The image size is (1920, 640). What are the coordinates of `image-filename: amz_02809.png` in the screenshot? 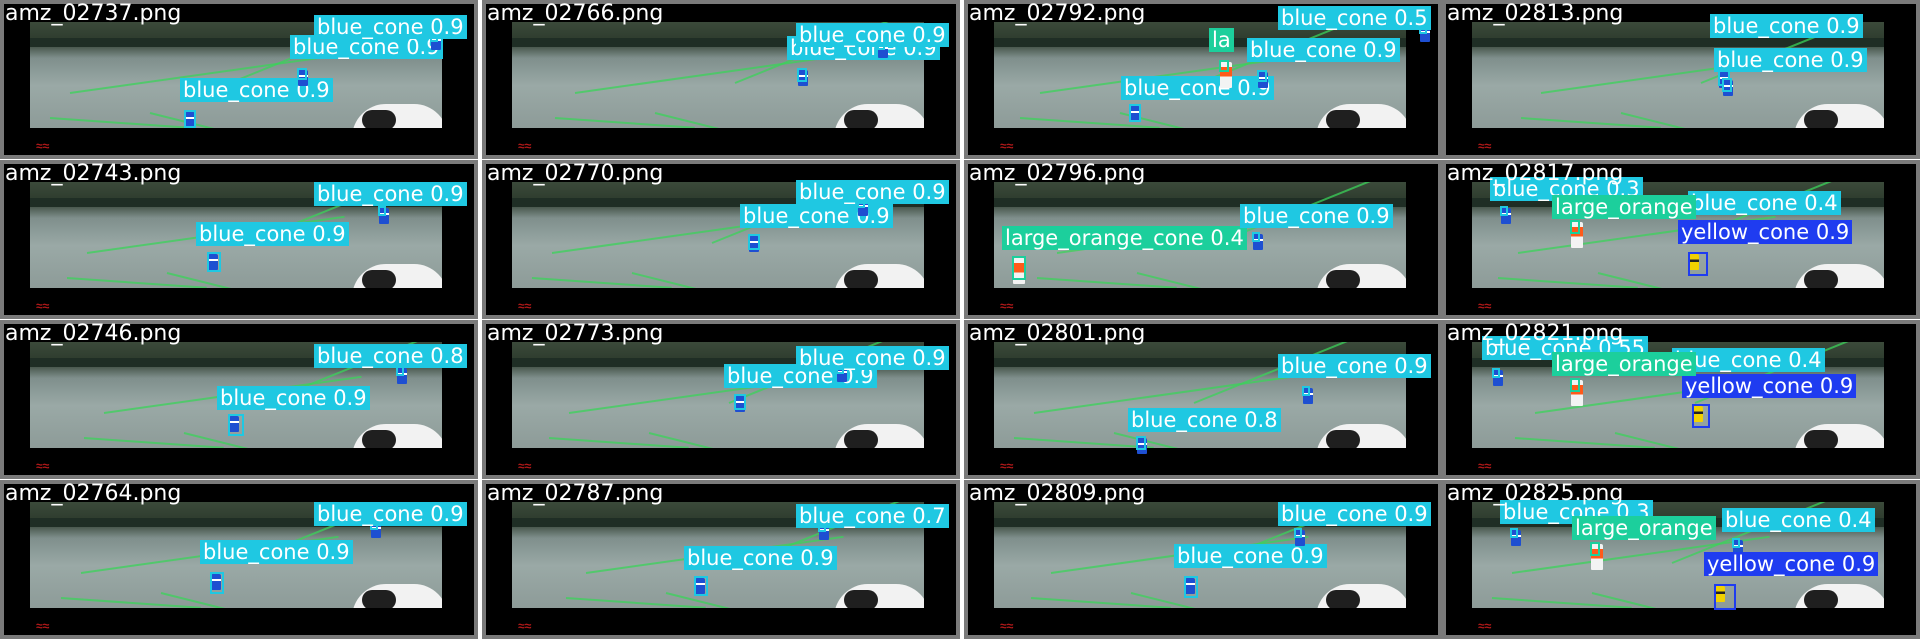 It's located at (1057, 493).